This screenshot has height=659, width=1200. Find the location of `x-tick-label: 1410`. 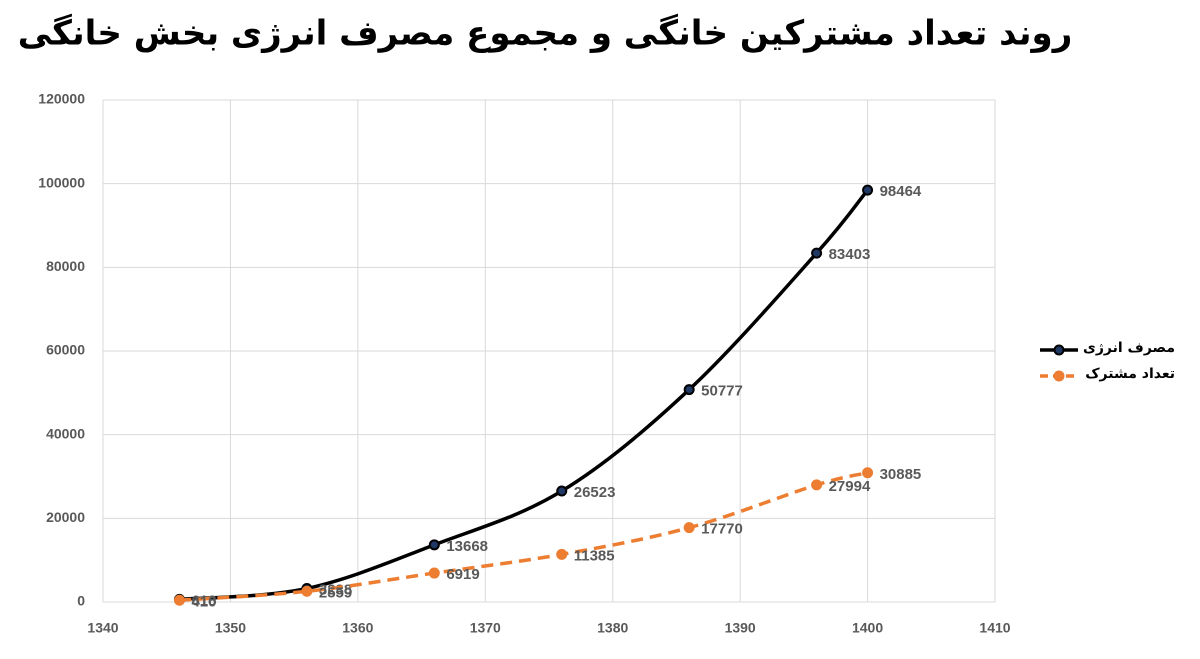

x-tick-label: 1410 is located at coordinates (994, 628).